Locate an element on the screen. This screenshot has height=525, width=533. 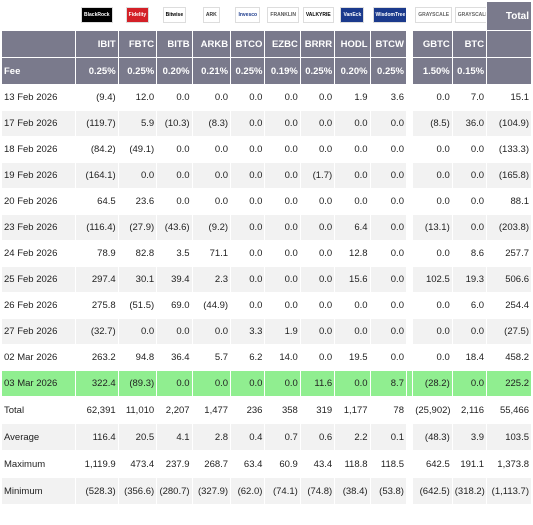
flow-cell: (9.2) is located at coordinates (211, 227).